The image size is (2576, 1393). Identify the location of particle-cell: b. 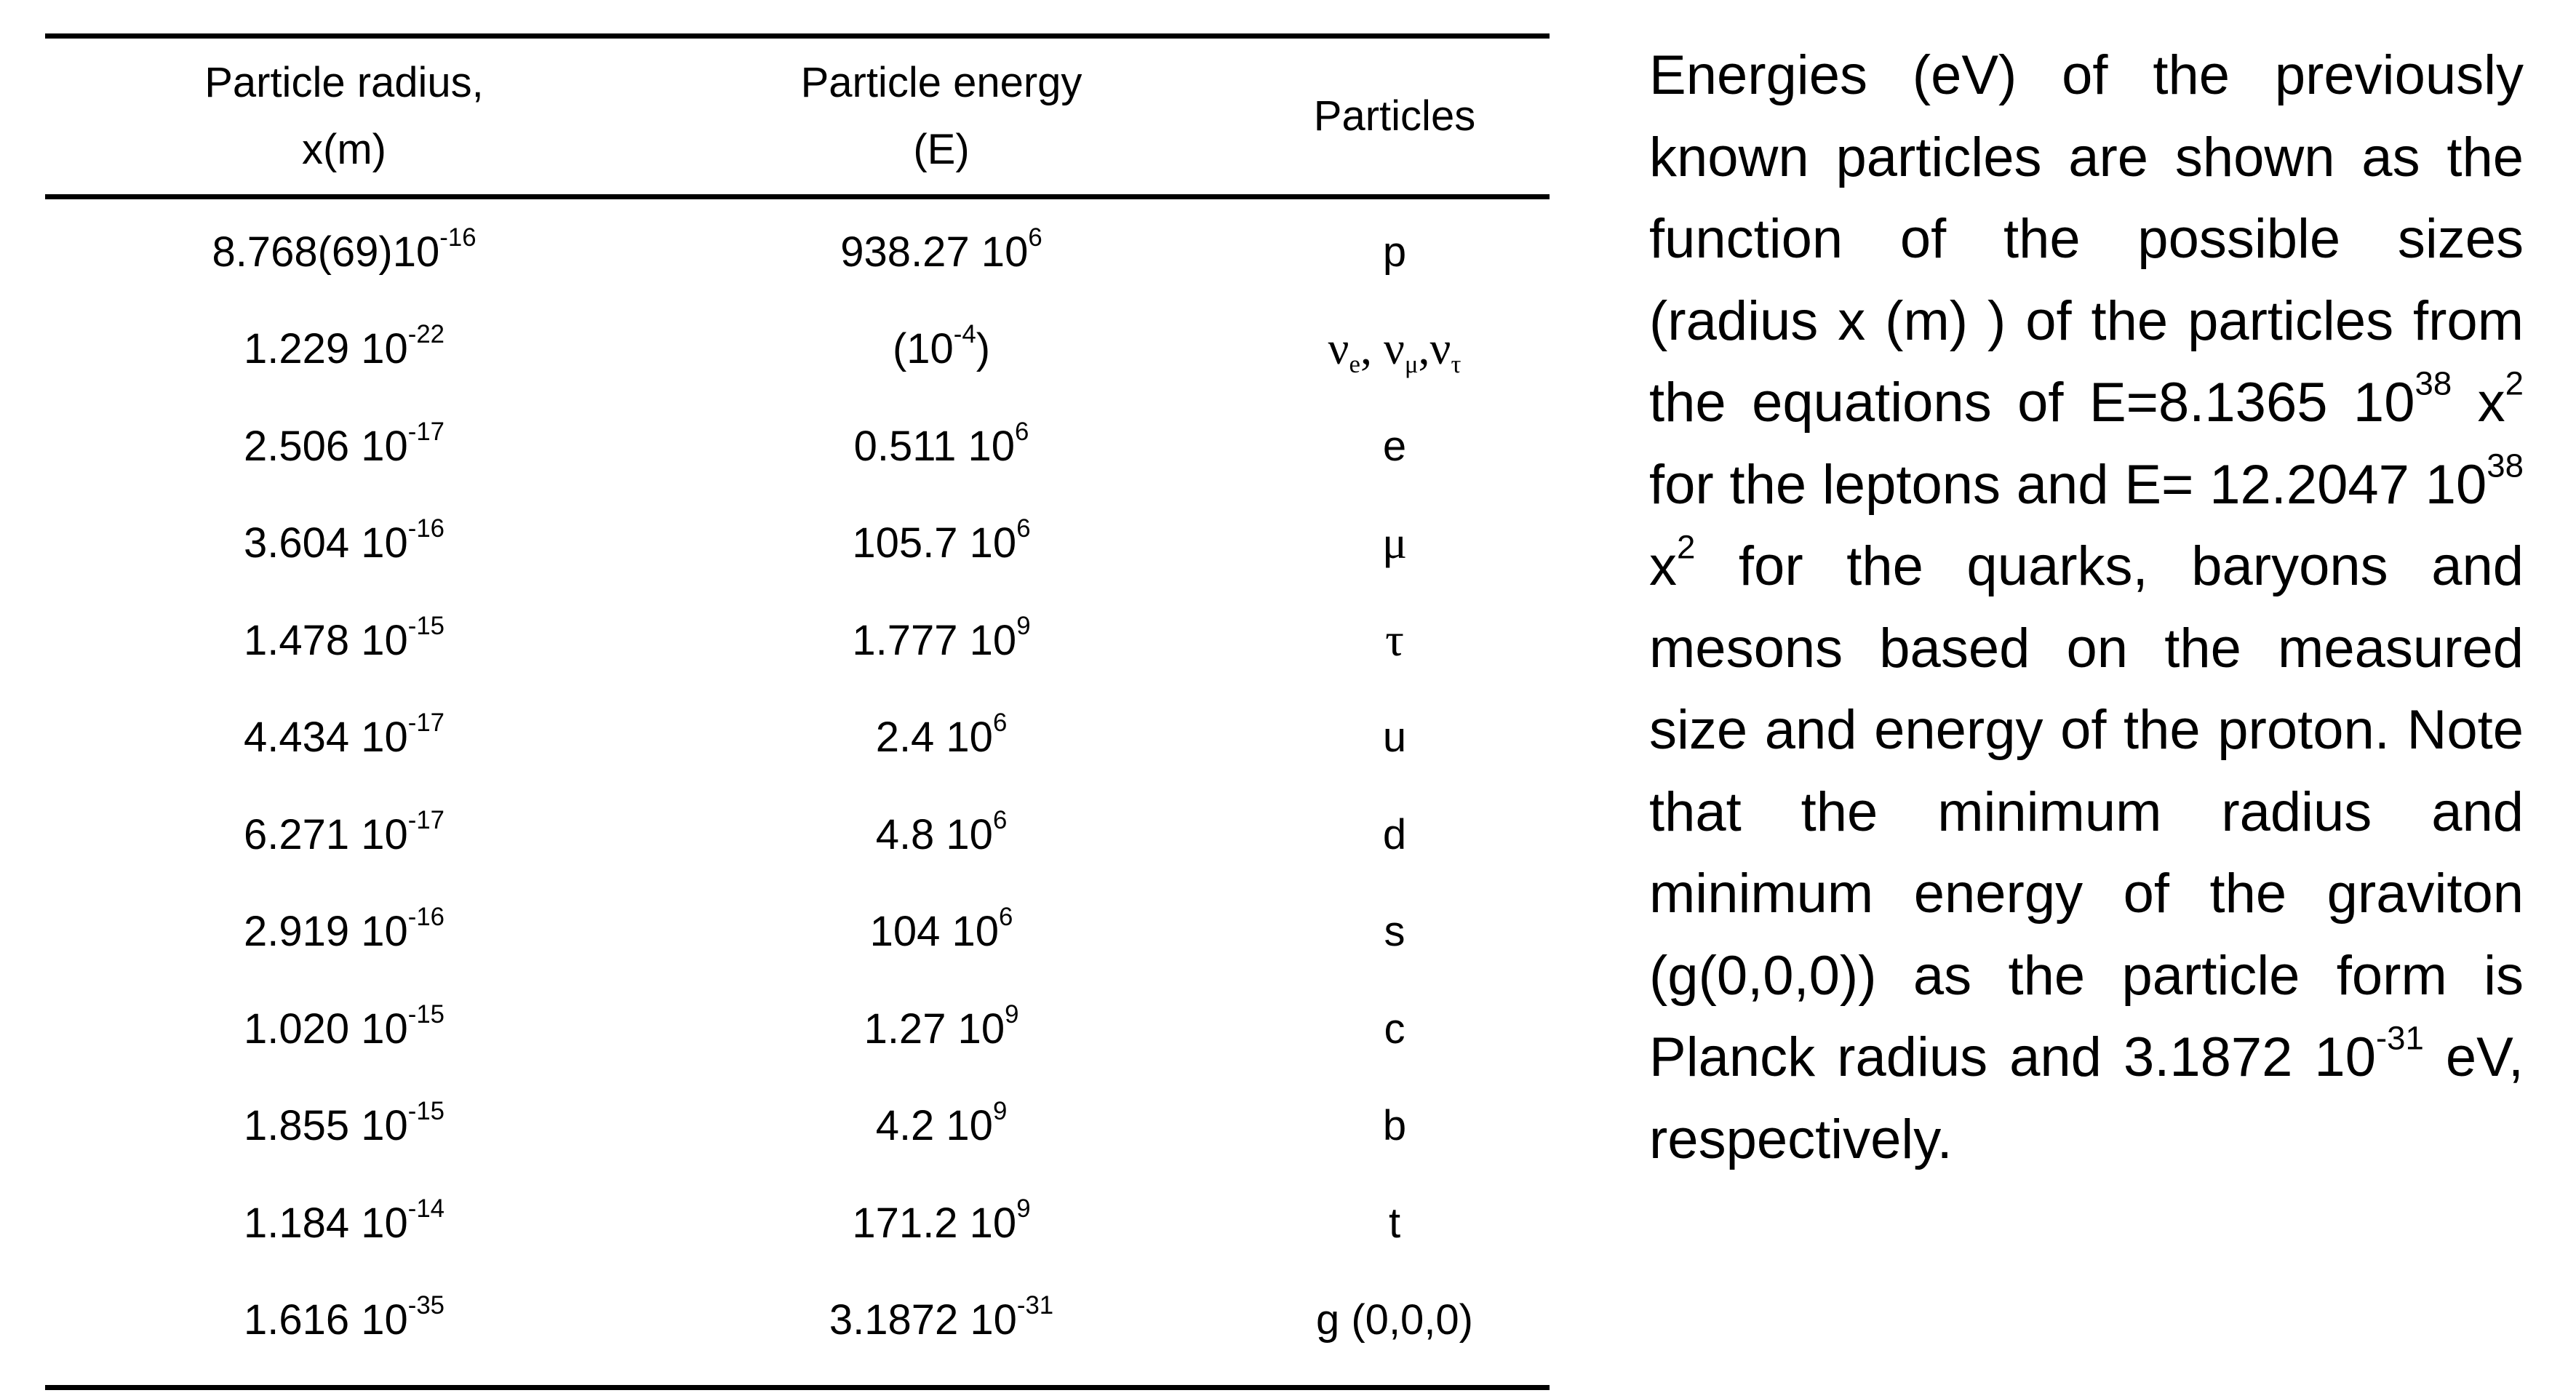
(1395, 1126).